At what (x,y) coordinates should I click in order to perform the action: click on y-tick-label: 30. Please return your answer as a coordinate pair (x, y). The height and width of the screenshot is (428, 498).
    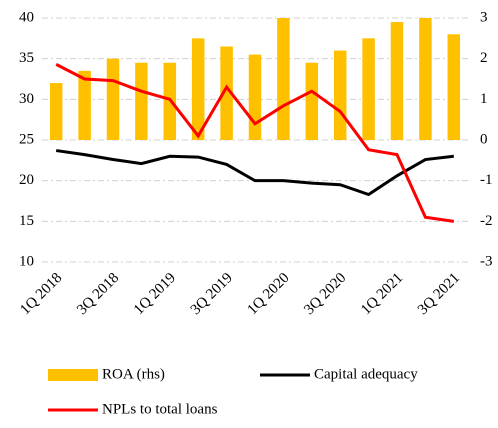
    Looking at the image, I should click on (26, 99).